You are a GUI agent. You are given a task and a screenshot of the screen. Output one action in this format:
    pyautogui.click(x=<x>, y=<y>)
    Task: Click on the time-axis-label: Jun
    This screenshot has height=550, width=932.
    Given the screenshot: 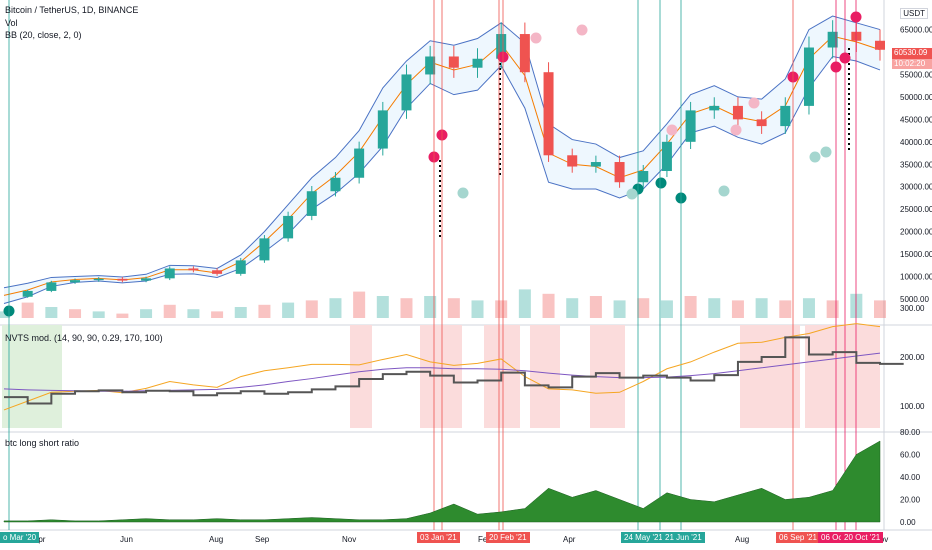 What is the action you would take?
    pyautogui.click(x=126, y=539)
    